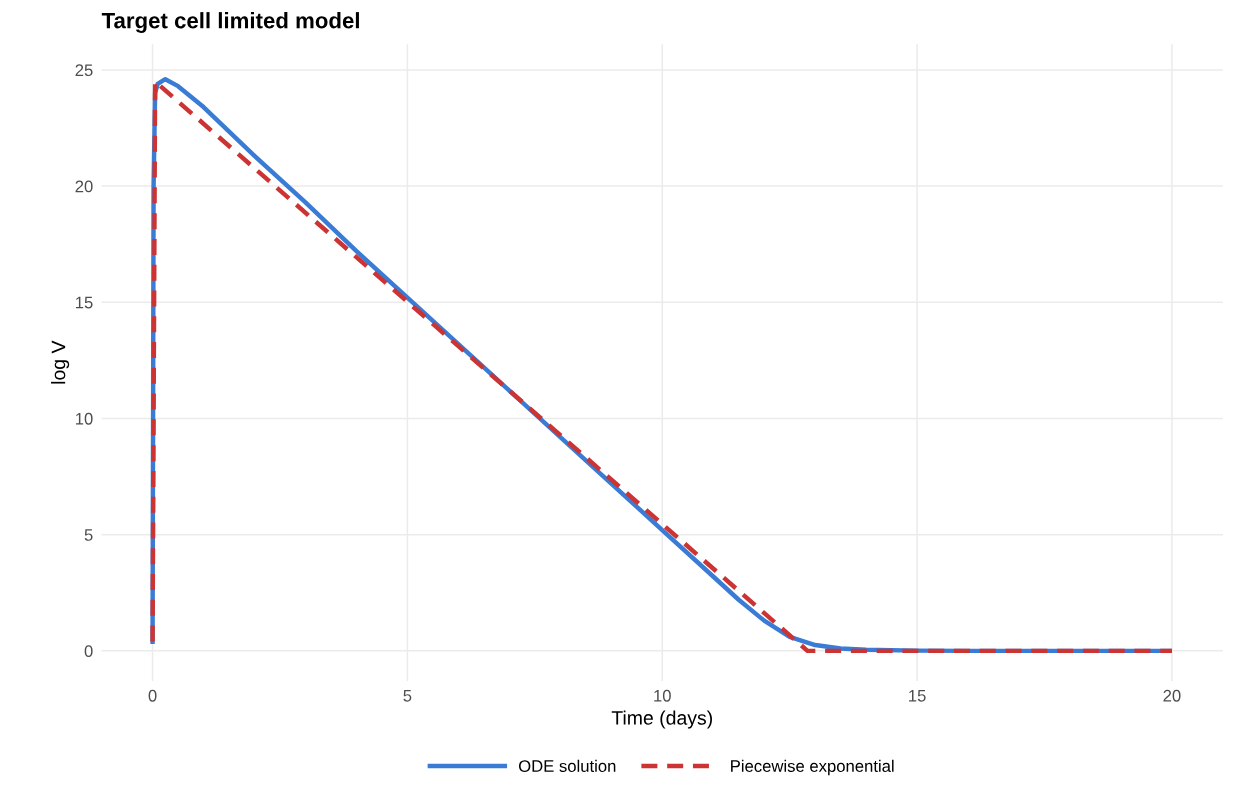 The height and width of the screenshot is (806, 1239). Describe the element at coordinates (88, 651) in the screenshot. I see `y-tick-label: 0` at that location.